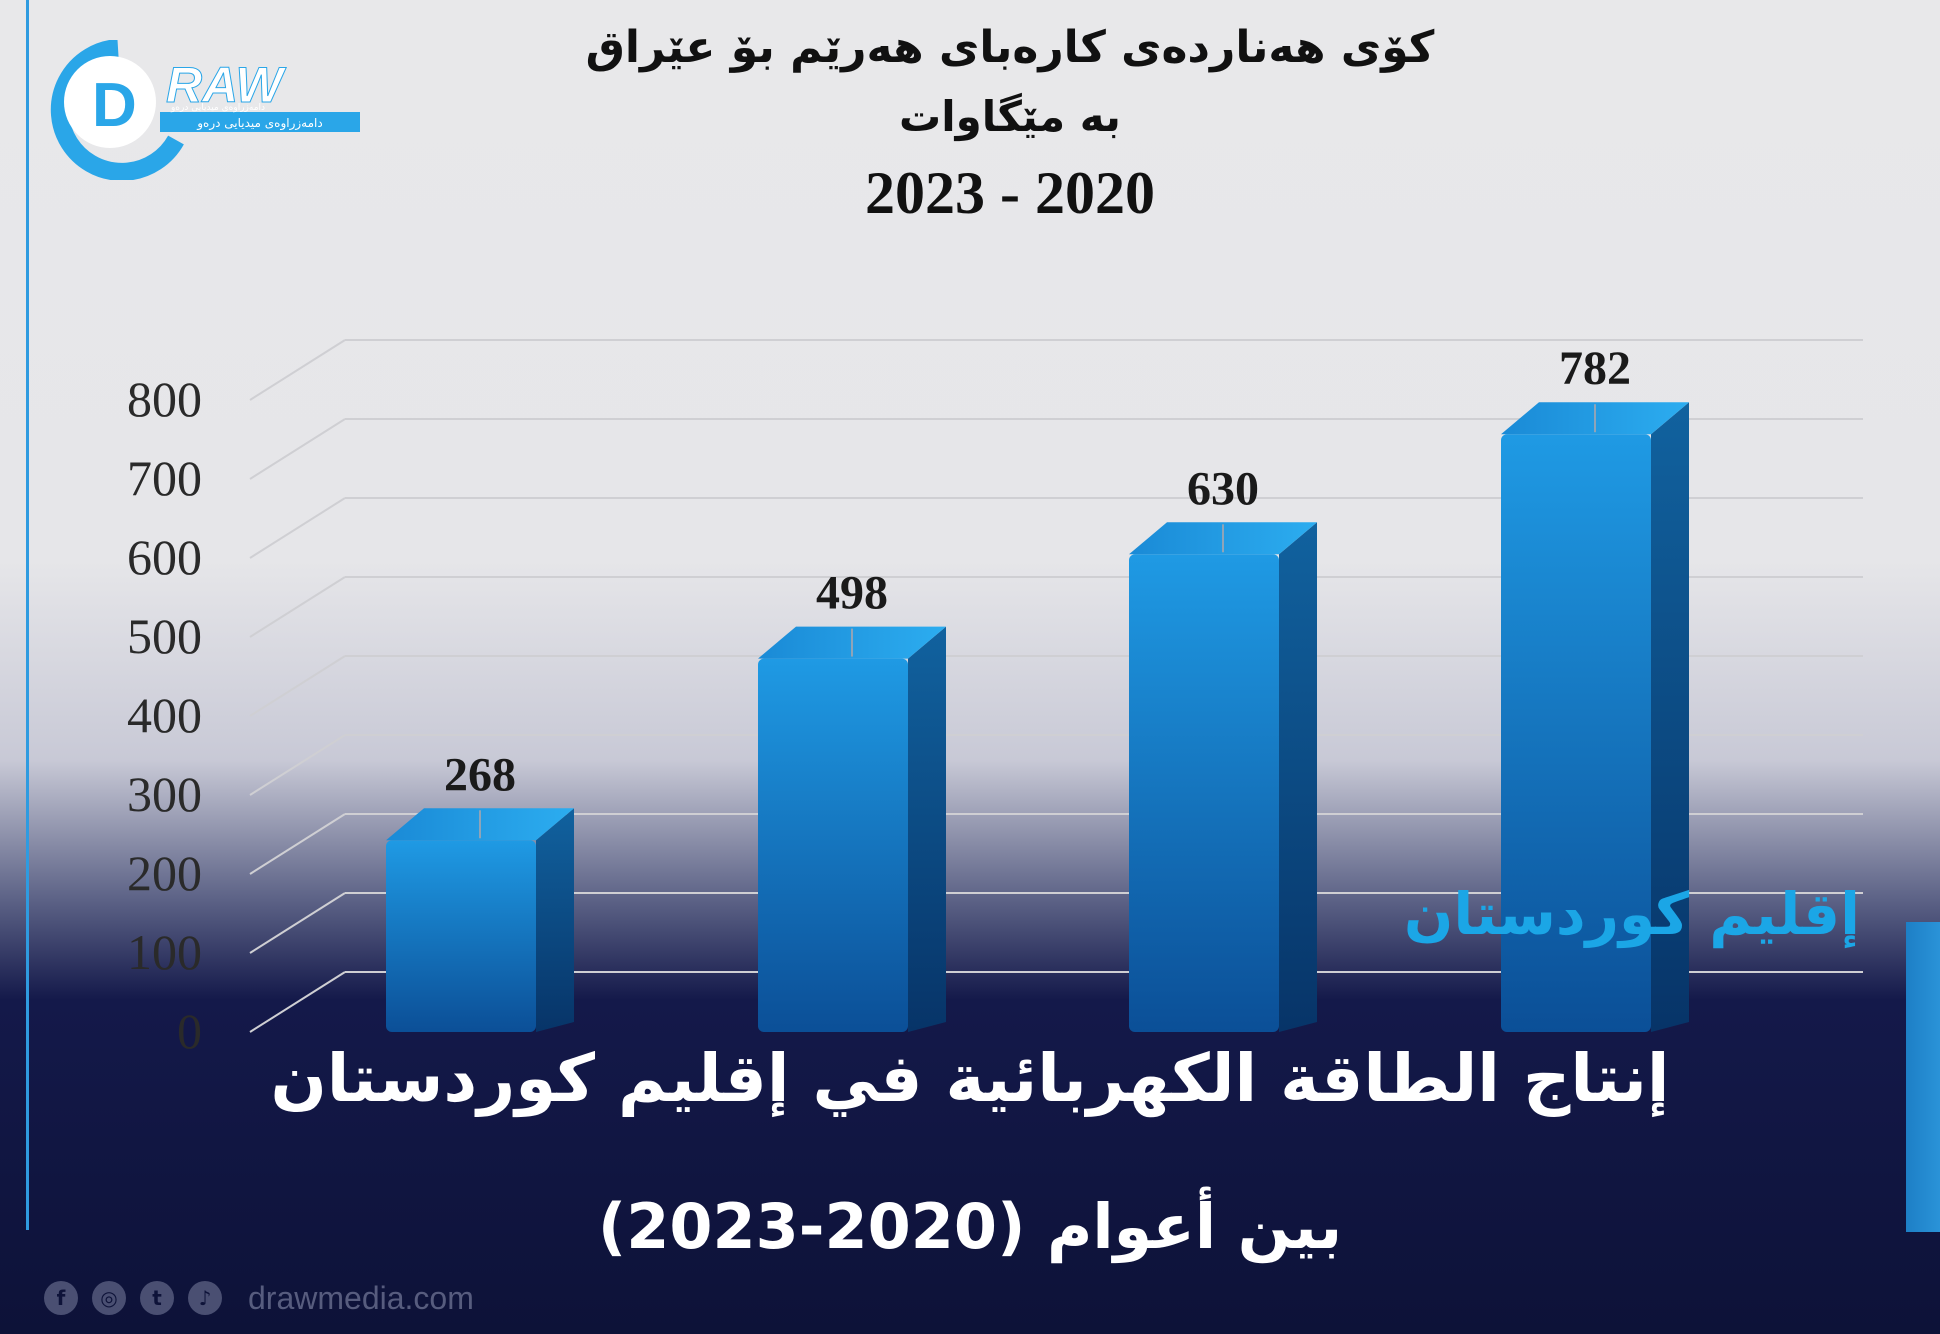 The height and width of the screenshot is (1334, 1940). Describe the element at coordinates (226, 85) in the screenshot. I see `logo-text: RAW` at that location.